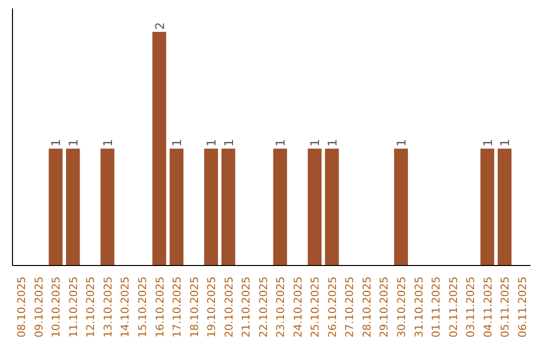 The image size is (540, 340). I want to click on x-tick-label: 24.10.2025, so click(297, 307).